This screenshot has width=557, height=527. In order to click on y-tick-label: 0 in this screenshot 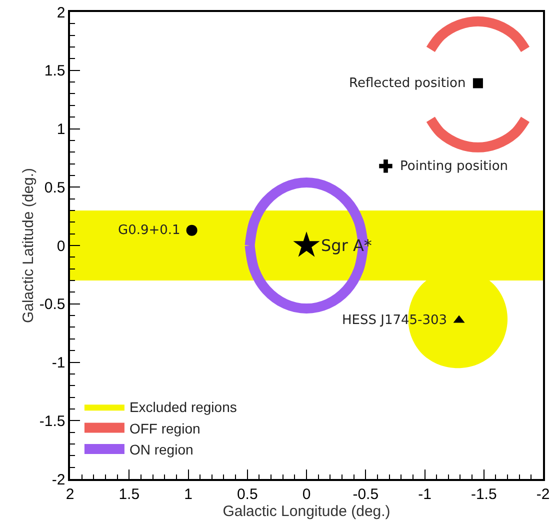, I will do `click(61, 246)`.